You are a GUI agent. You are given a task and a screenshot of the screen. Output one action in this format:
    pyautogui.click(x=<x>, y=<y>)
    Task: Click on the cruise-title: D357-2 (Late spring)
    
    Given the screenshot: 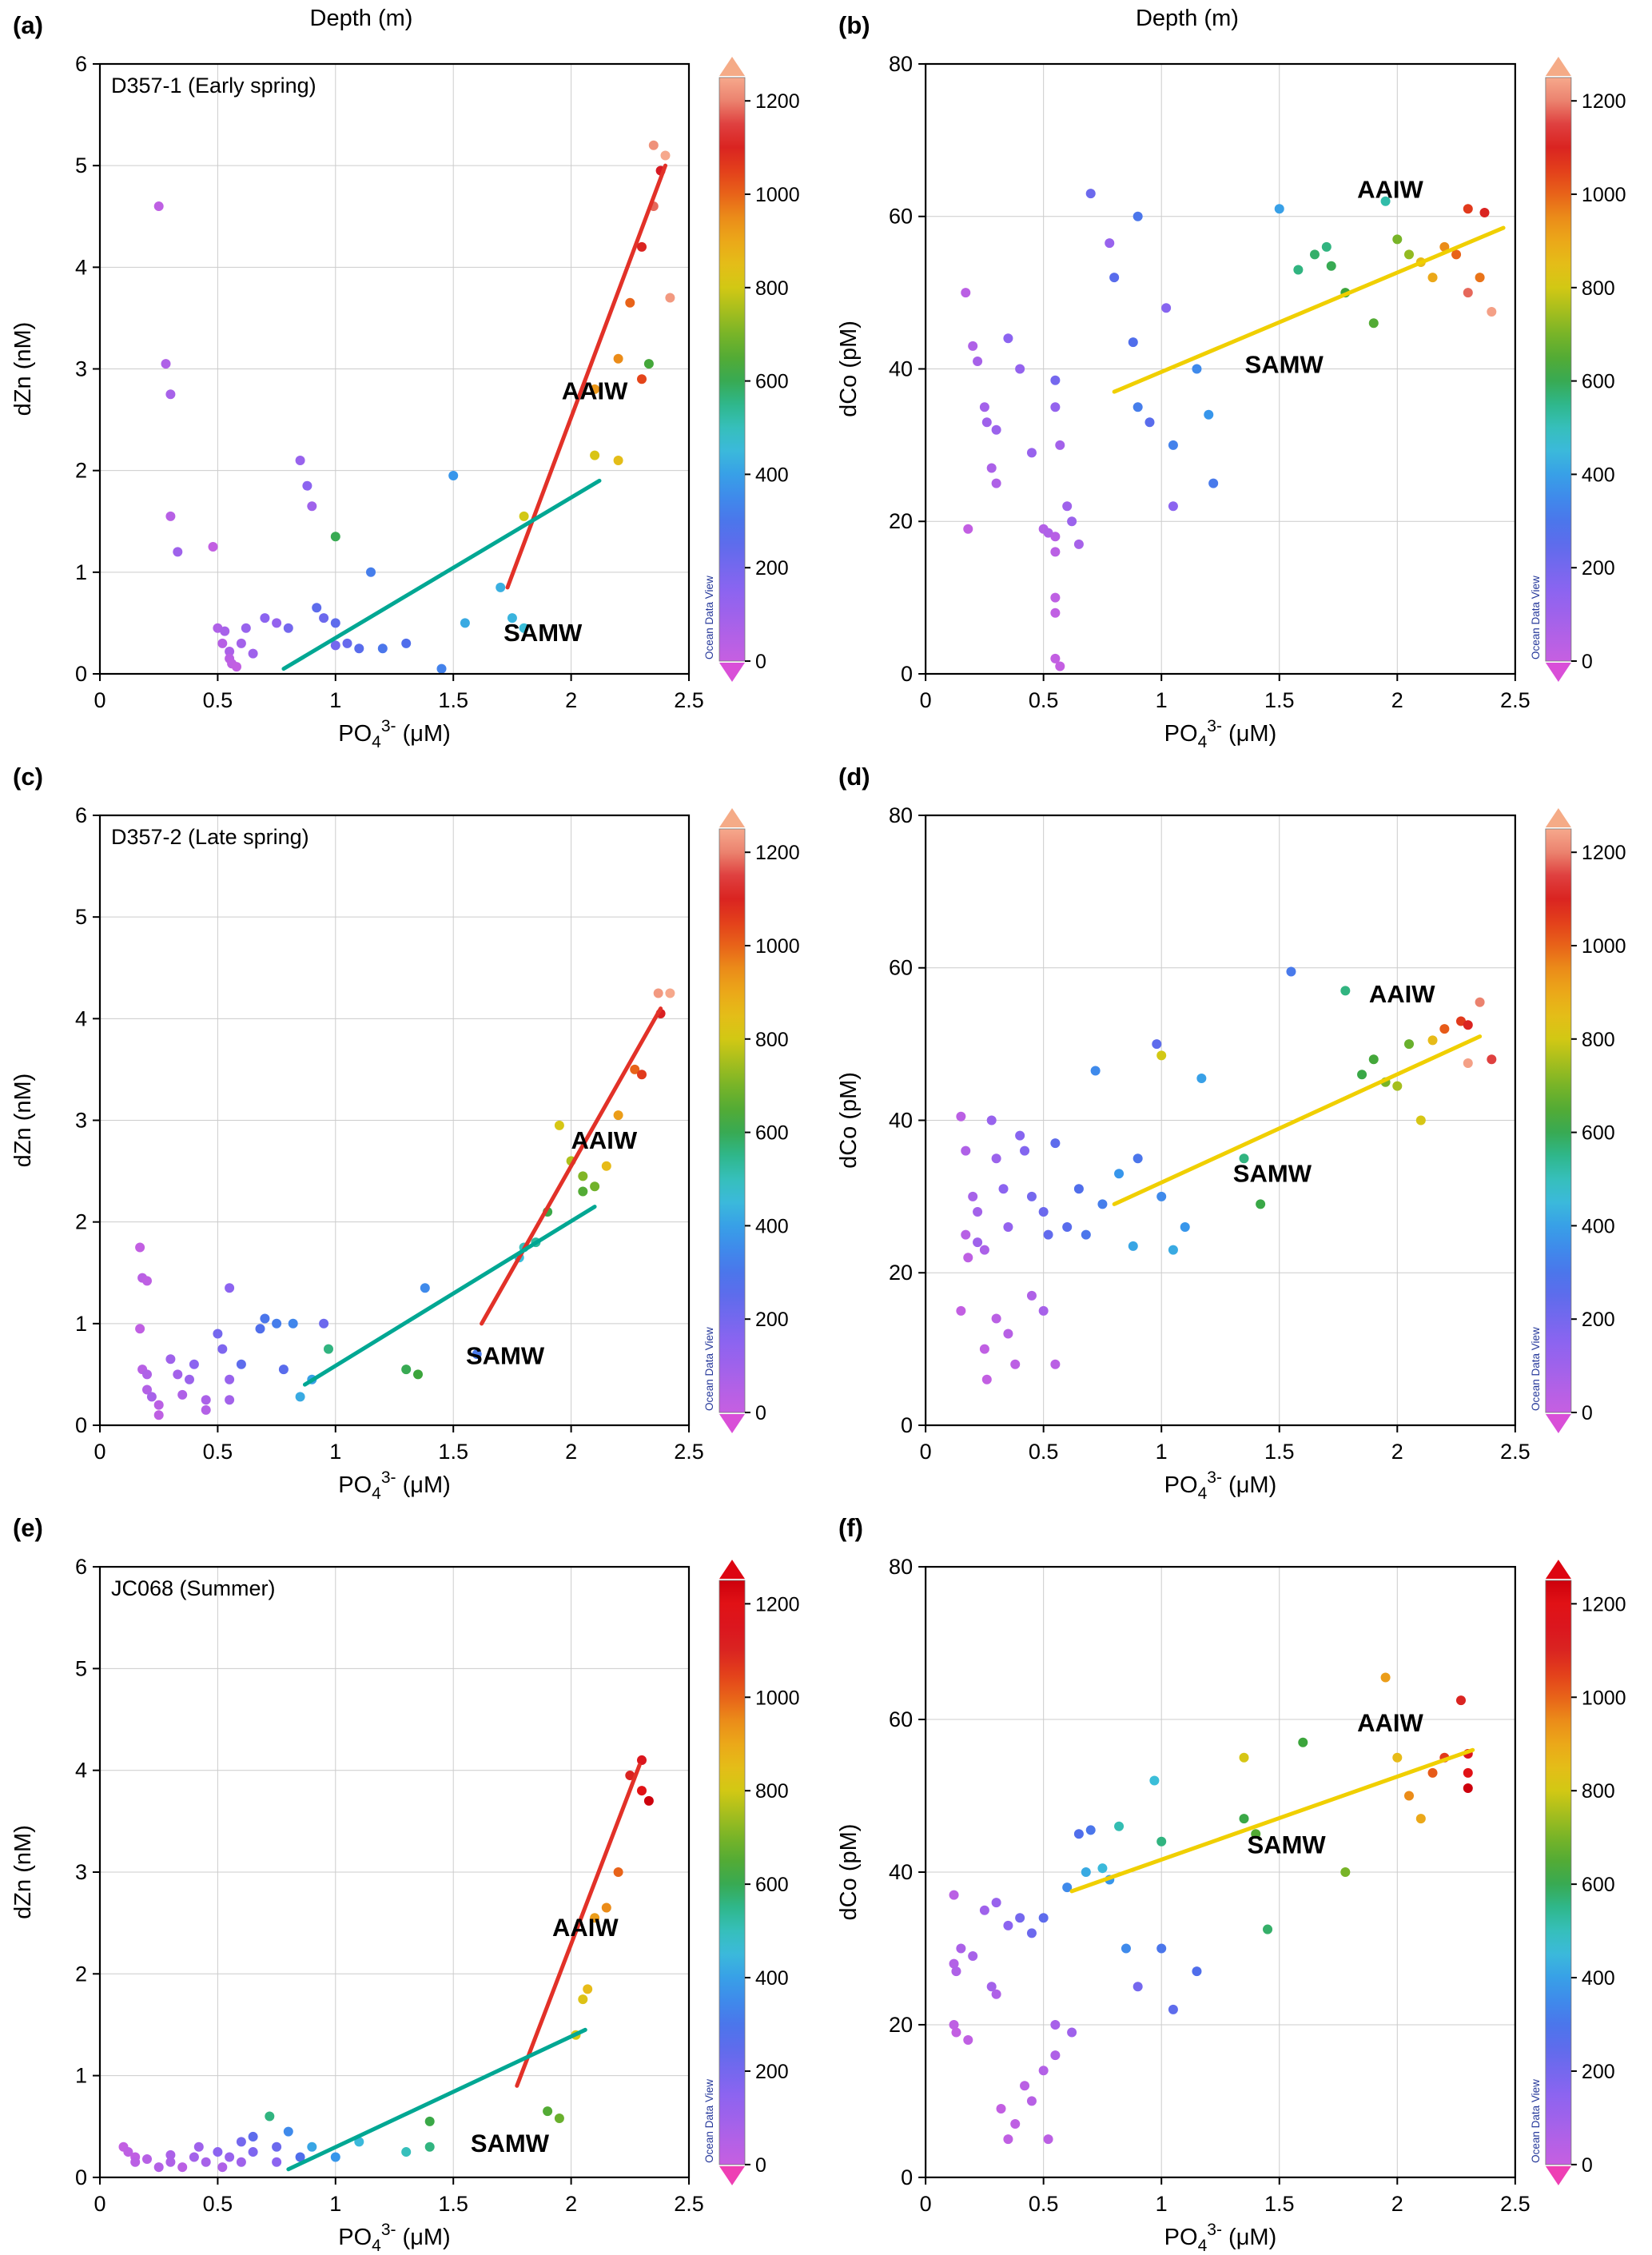 What is the action you would take?
    pyautogui.click(x=210, y=837)
    